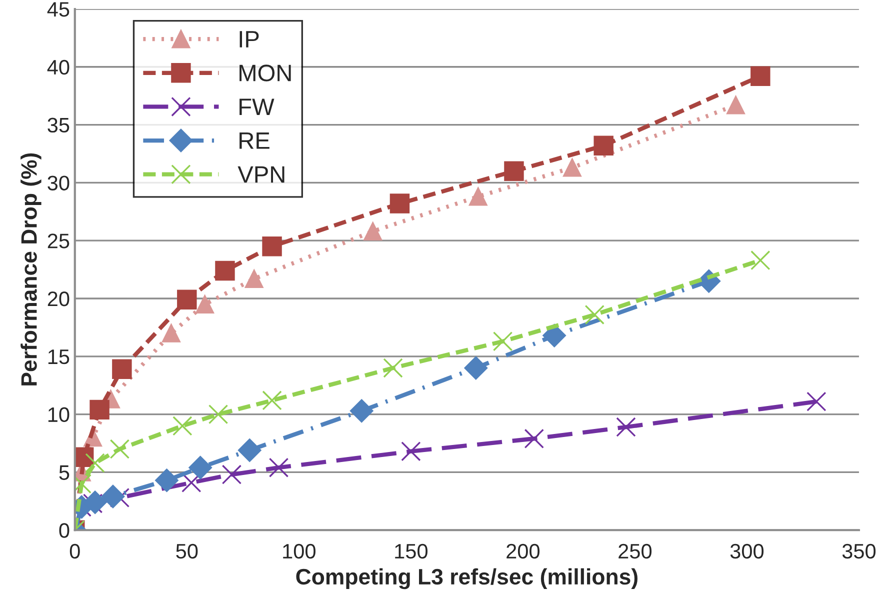 The height and width of the screenshot is (599, 881). I want to click on x-tick-label: 50, so click(187, 551).